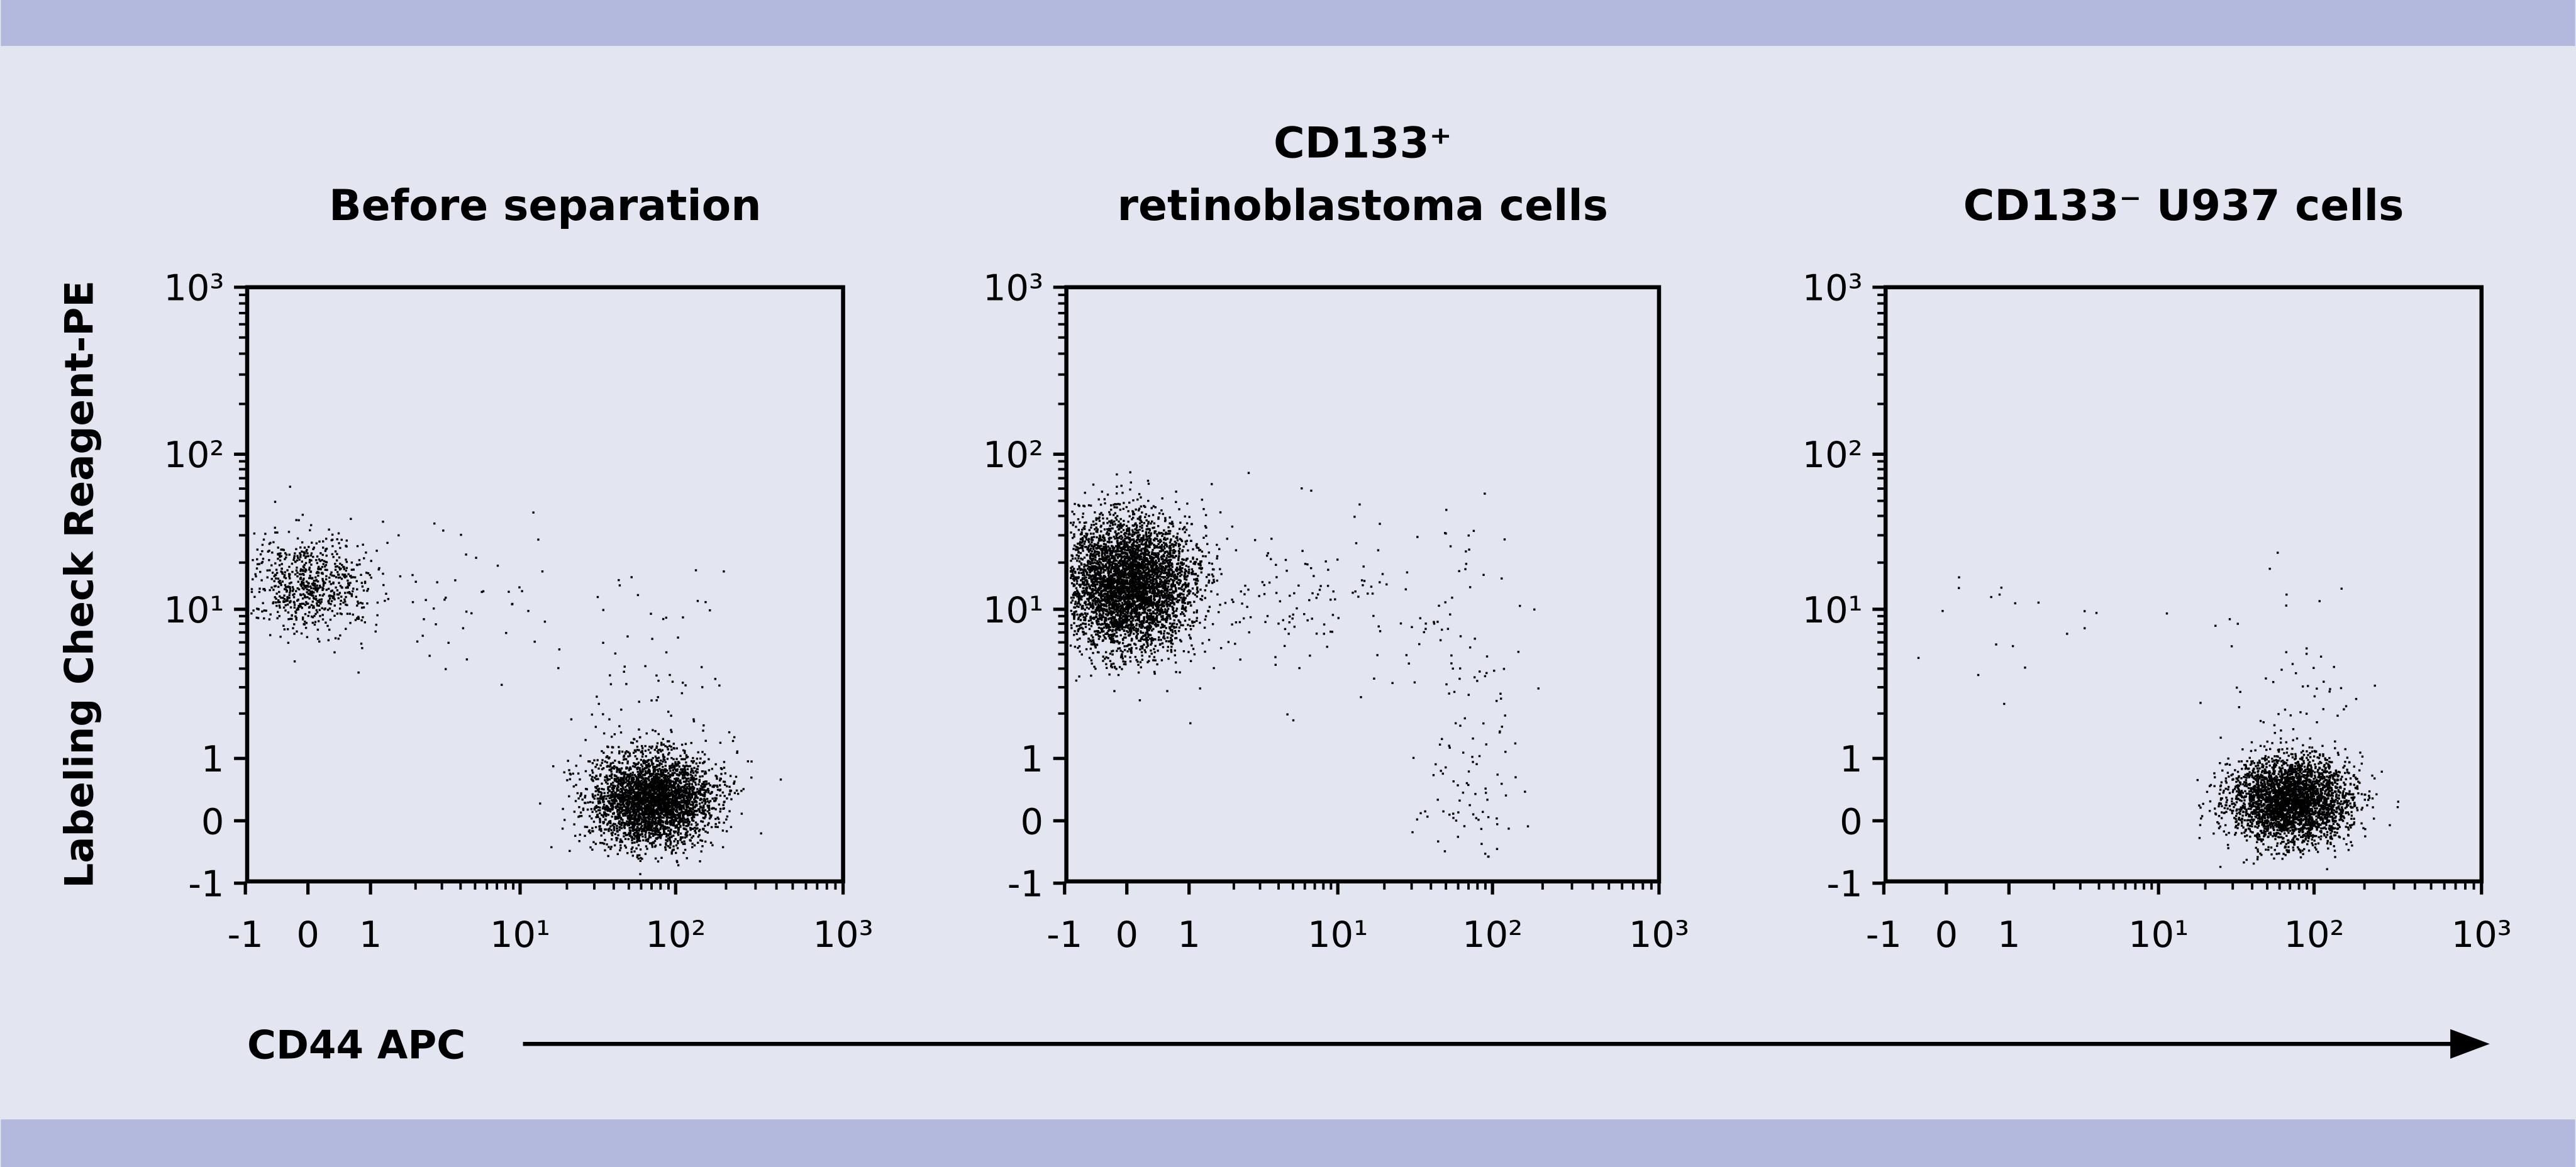 The height and width of the screenshot is (1167, 2576). Describe the element at coordinates (1288, 23) in the screenshot. I see `top-band` at that location.